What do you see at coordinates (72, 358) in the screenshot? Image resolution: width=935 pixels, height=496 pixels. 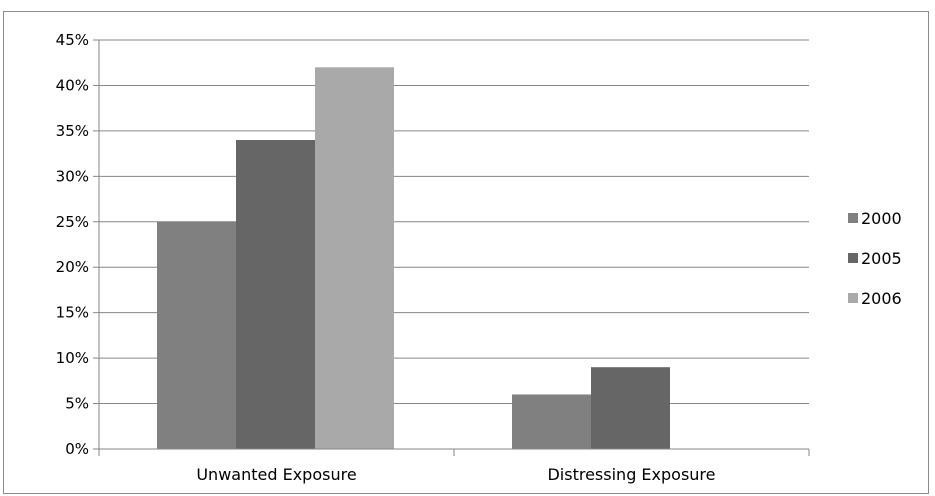 I see `y-tick-label: 10%` at bounding box center [72, 358].